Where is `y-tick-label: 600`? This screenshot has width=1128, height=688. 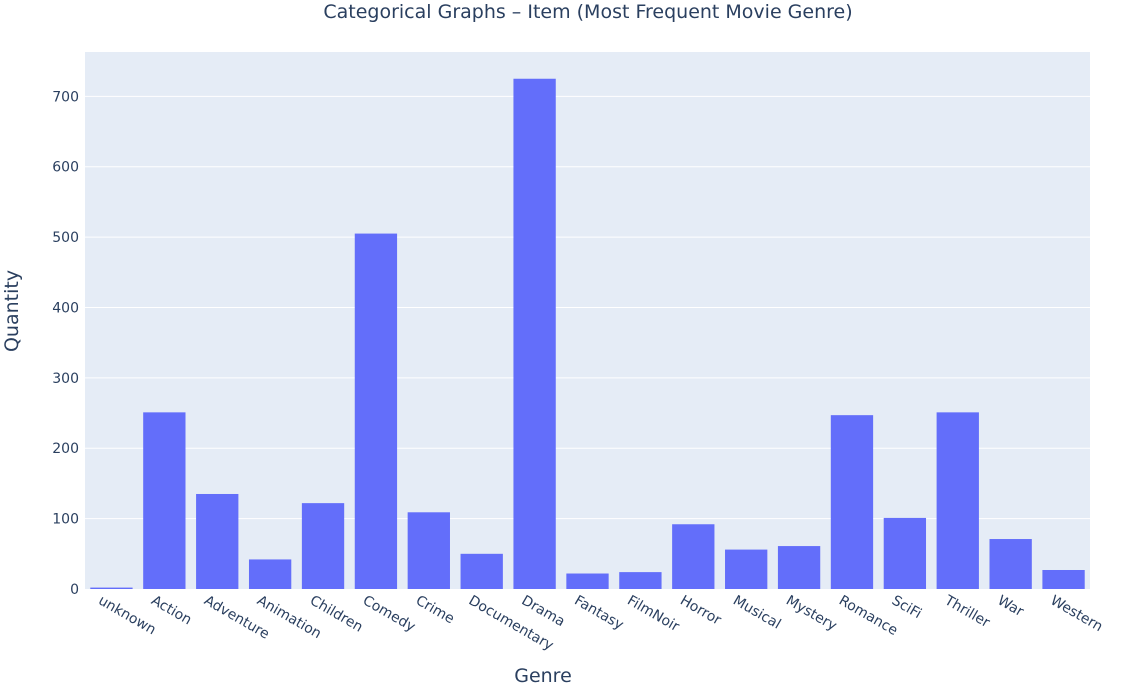
y-tick-label: 600 is located at coordinates (65, 168).